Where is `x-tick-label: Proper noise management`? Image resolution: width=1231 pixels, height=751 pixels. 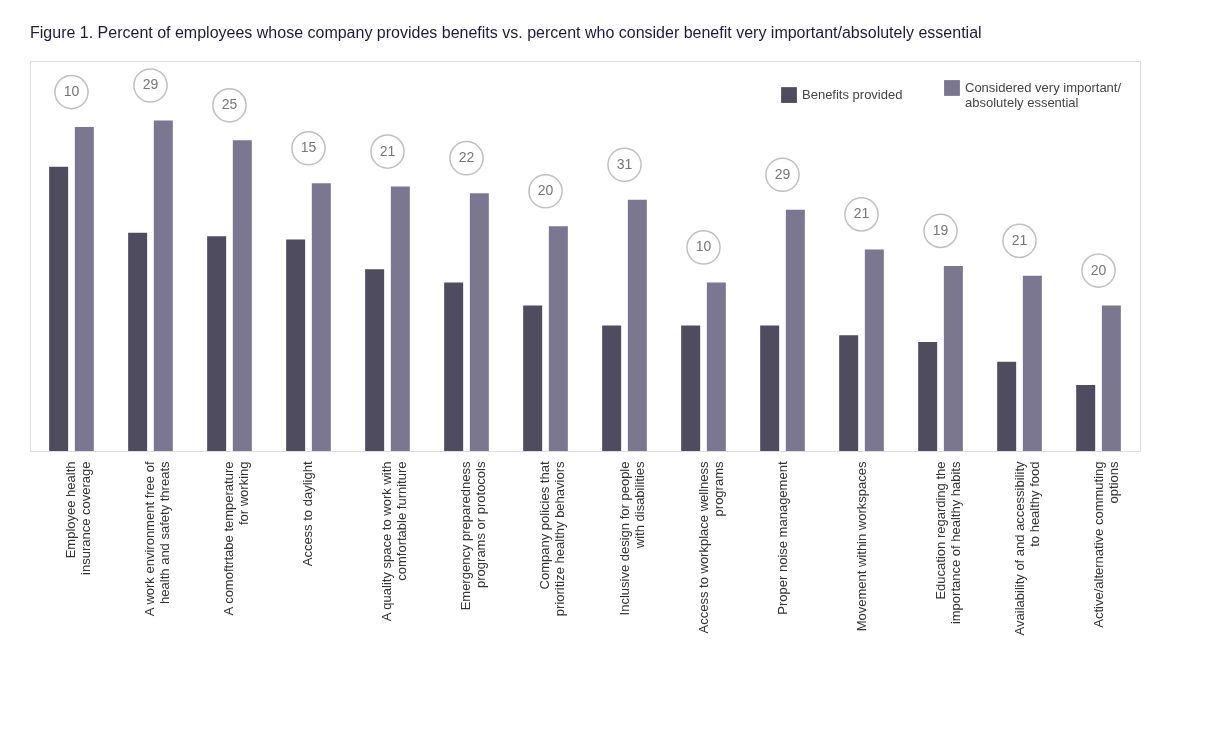 x-tick-label: Proper noise management is located at coordinates (782, 538).